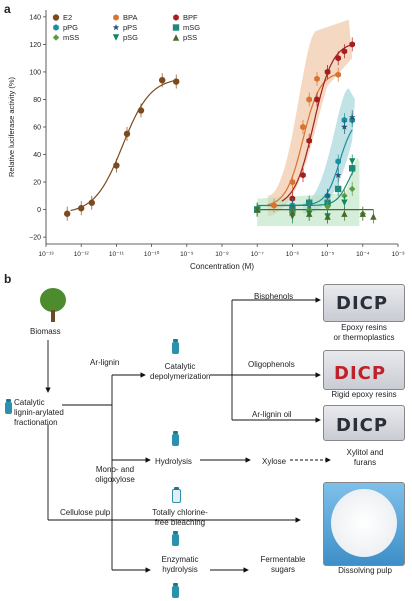 This screenshot has width=412, height=601. I want to click on fit-curve-e2, so click(125, 145).